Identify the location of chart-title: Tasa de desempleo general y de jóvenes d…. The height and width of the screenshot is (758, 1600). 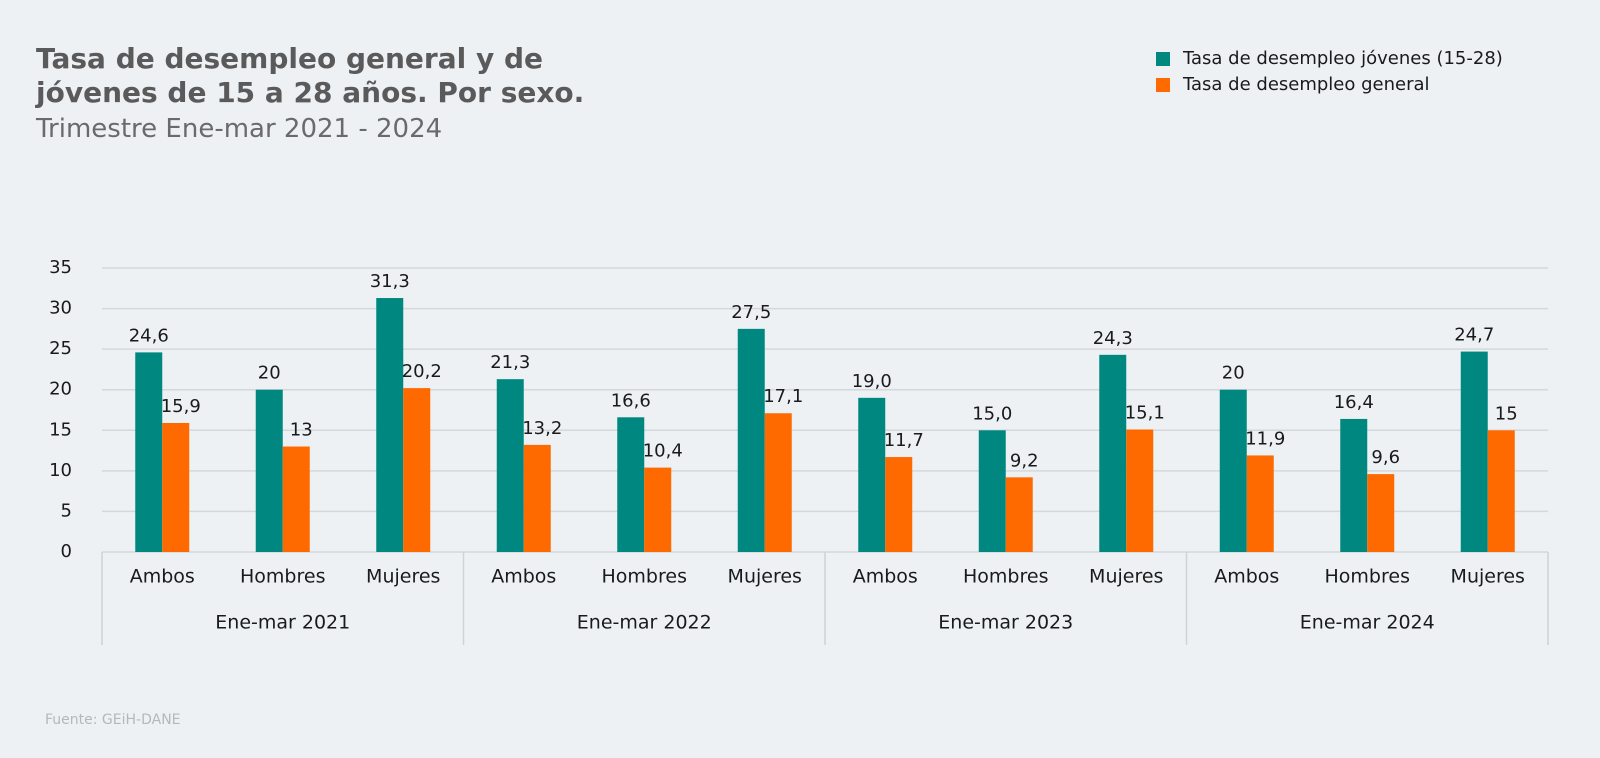
(310, 75).